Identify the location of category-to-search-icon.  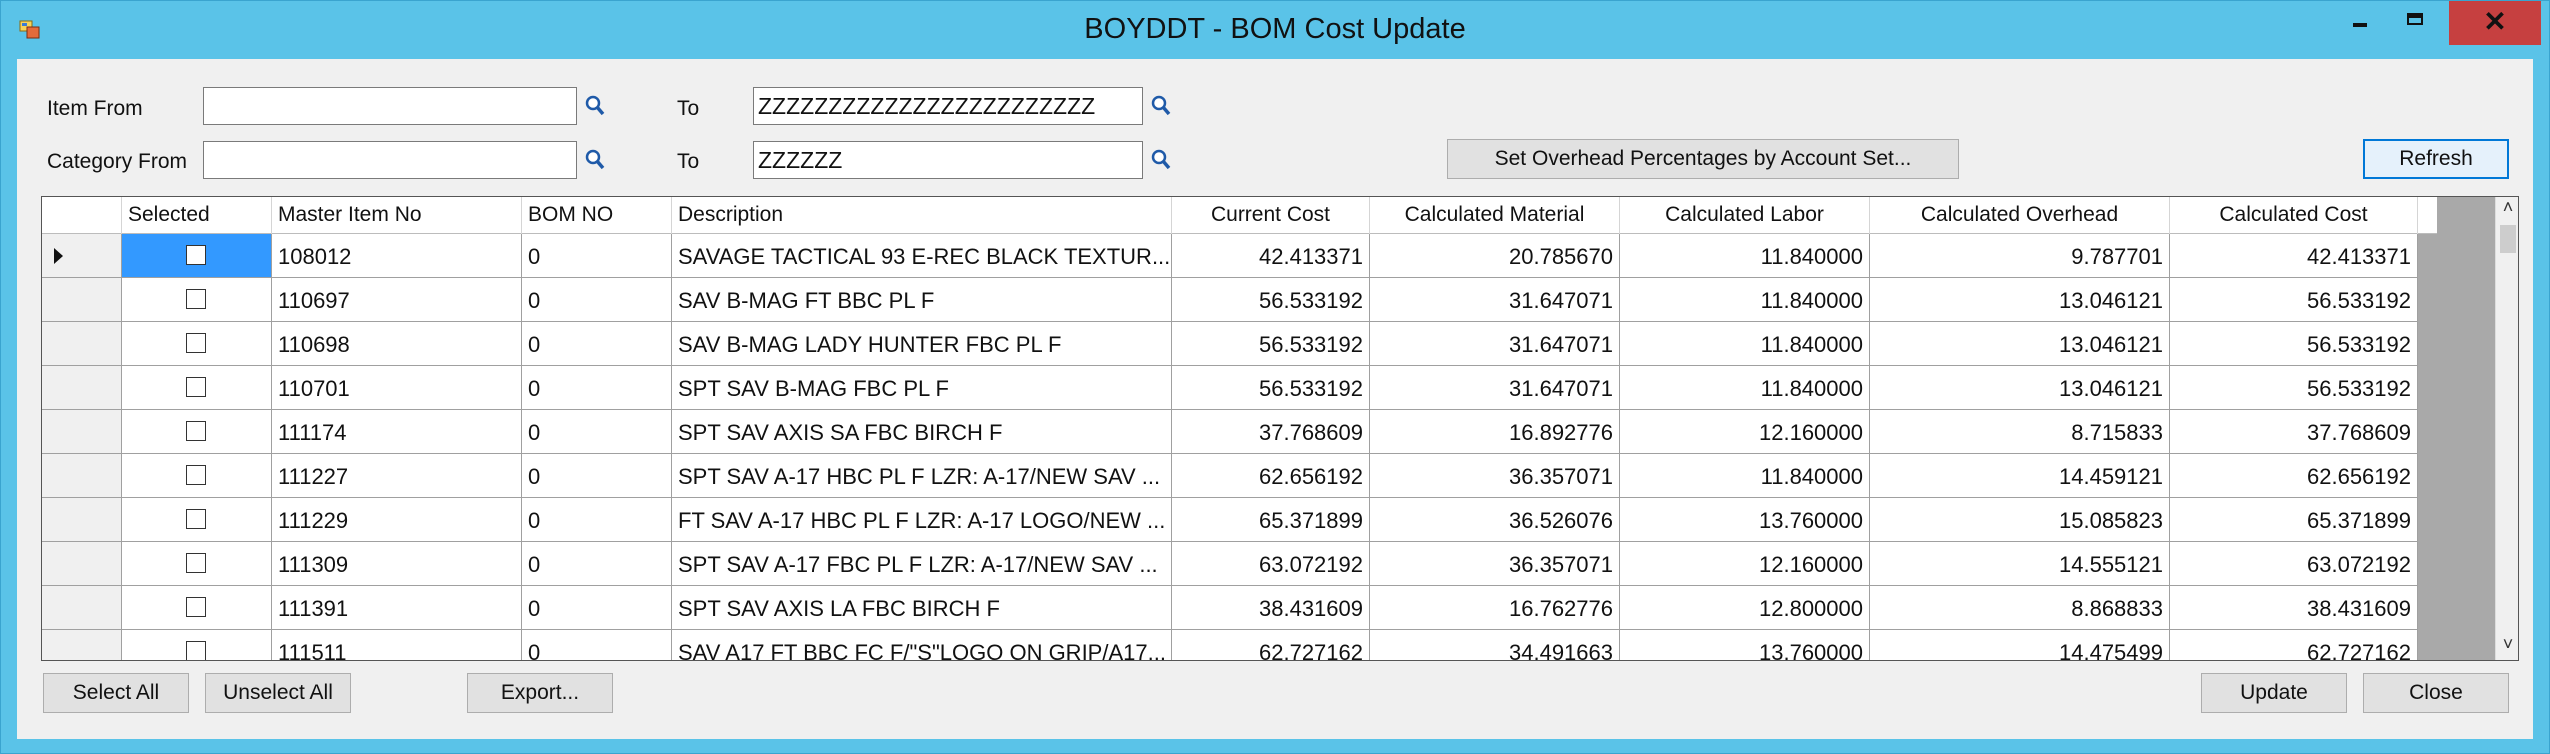
(1161, 160).